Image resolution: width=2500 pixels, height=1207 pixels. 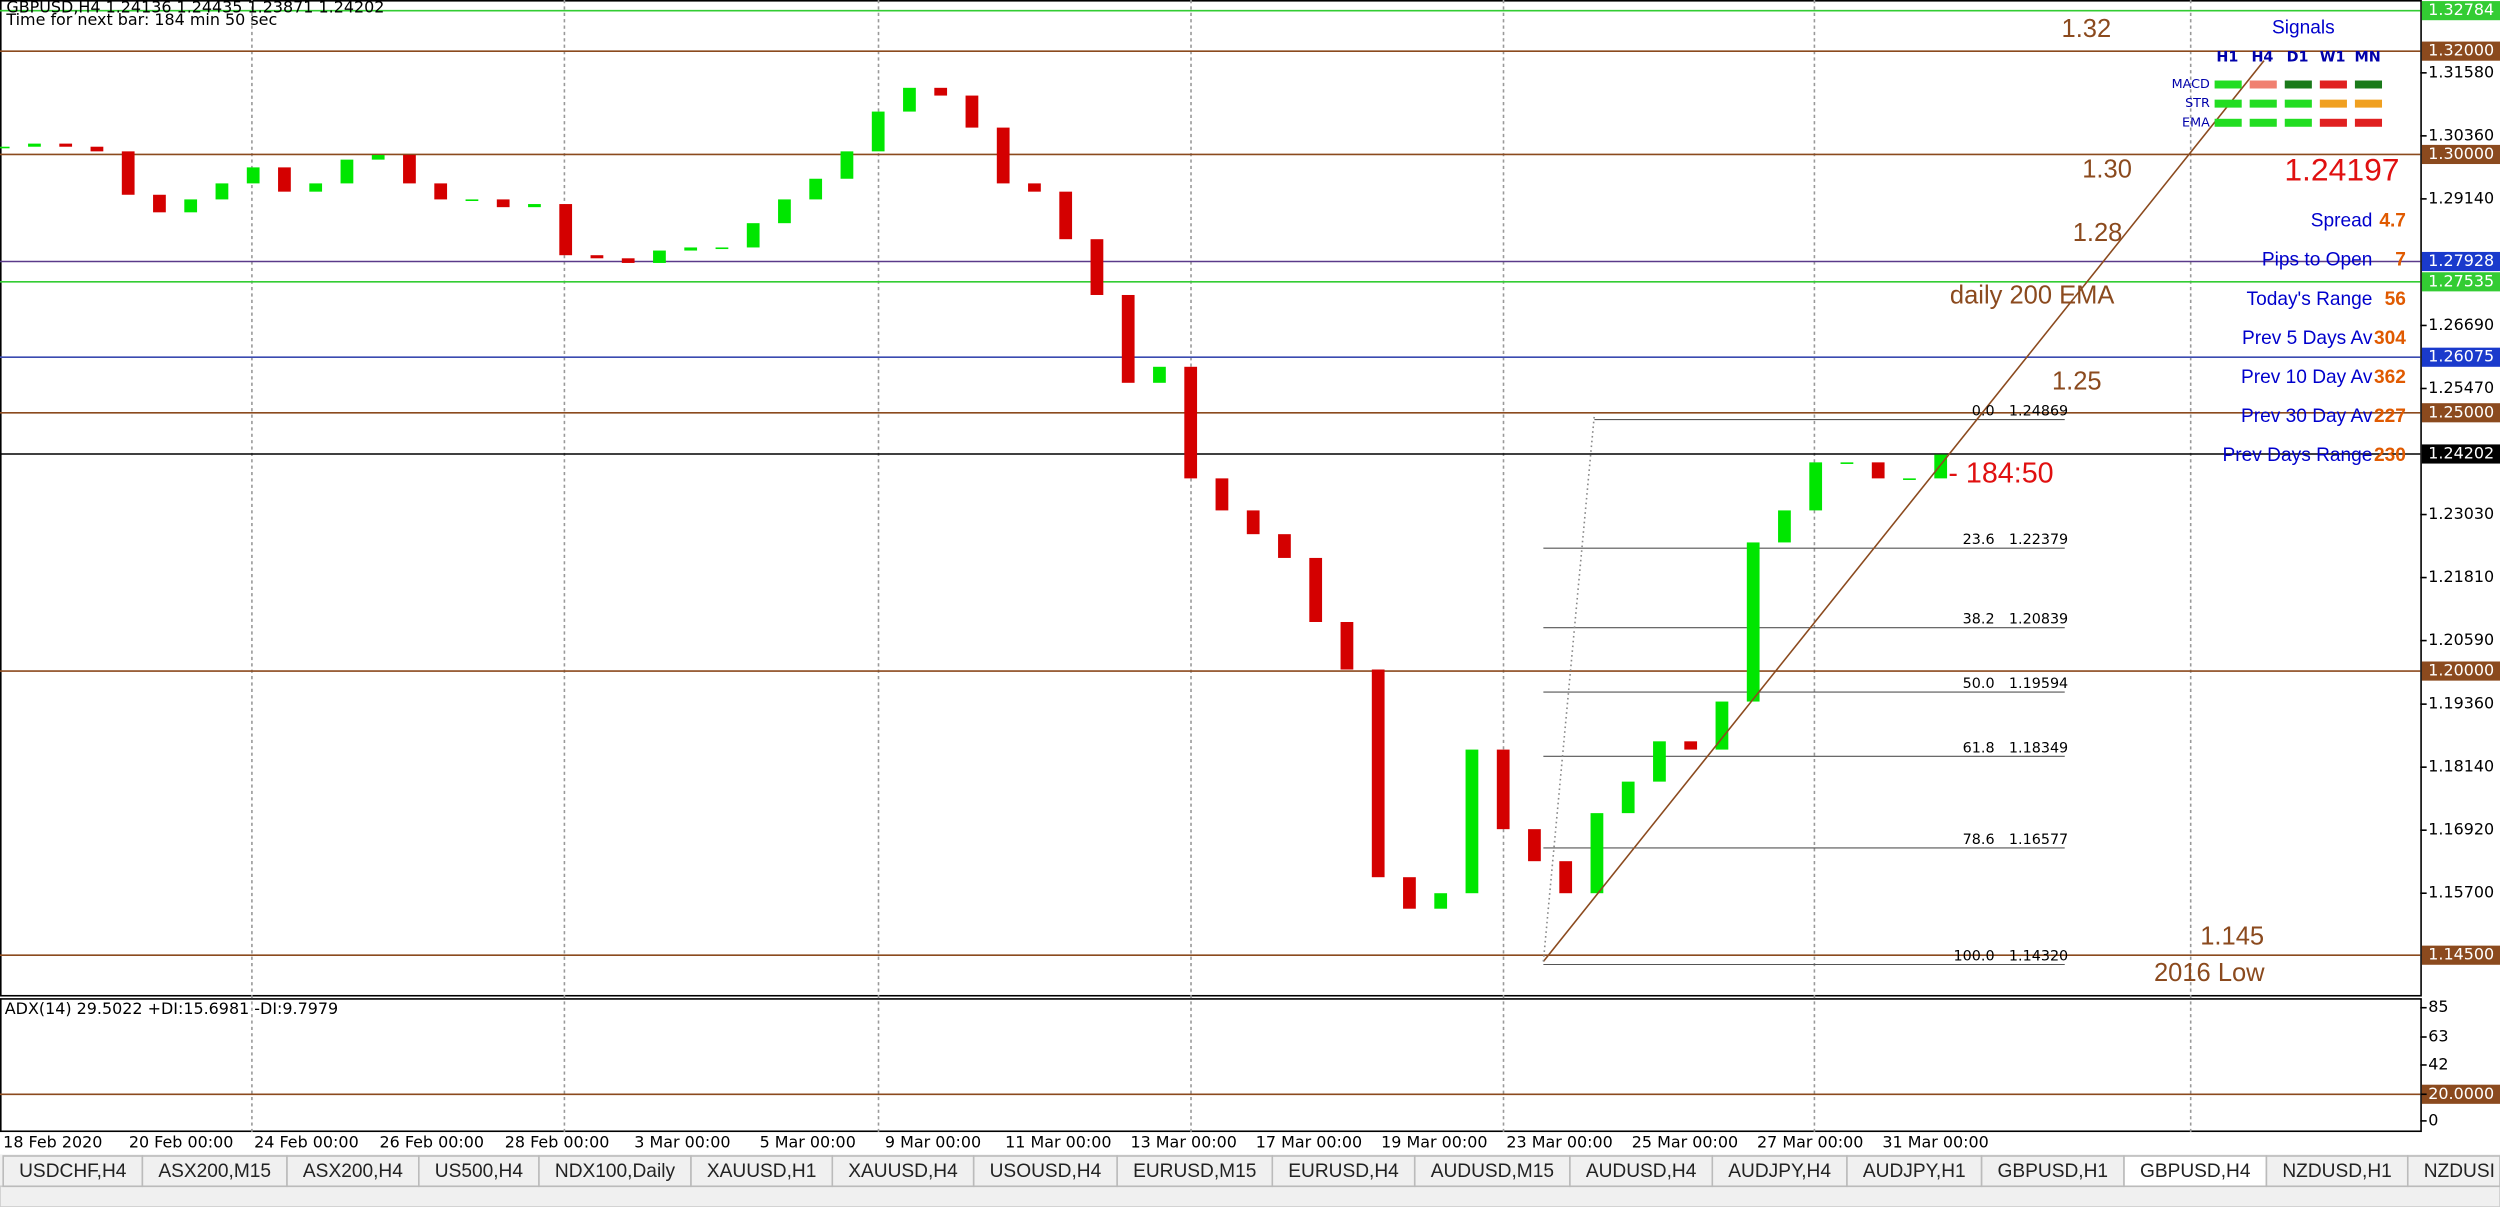 I want to click on fib-level: 61.8, so click(x=1979, y=748).